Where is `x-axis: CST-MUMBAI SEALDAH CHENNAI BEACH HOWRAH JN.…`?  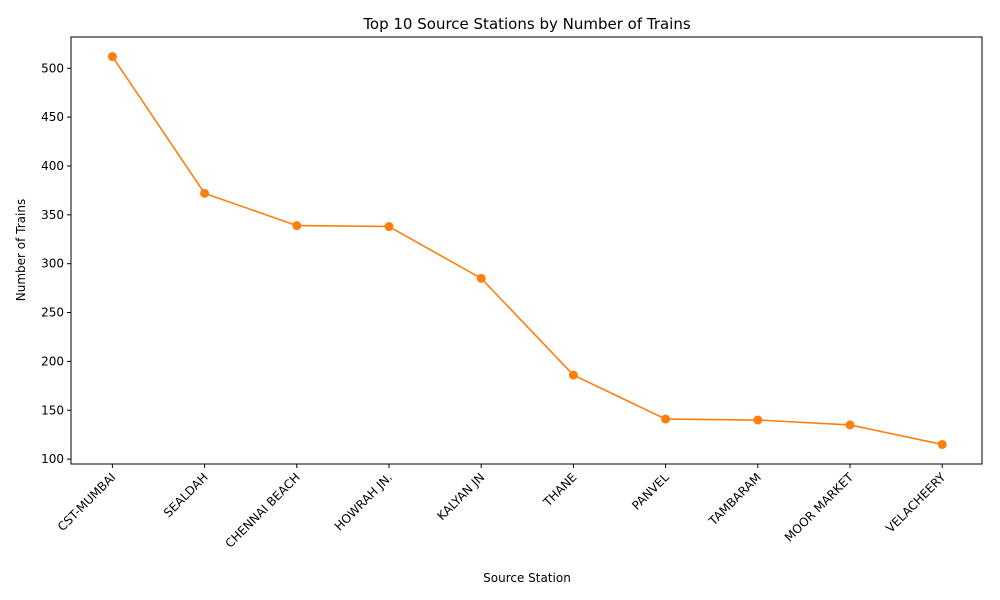
x-axis: CST-MUMBAI SEALDAH CHENNAI BEACH HOWRAH JN.… is located at coordinates (502, 507).